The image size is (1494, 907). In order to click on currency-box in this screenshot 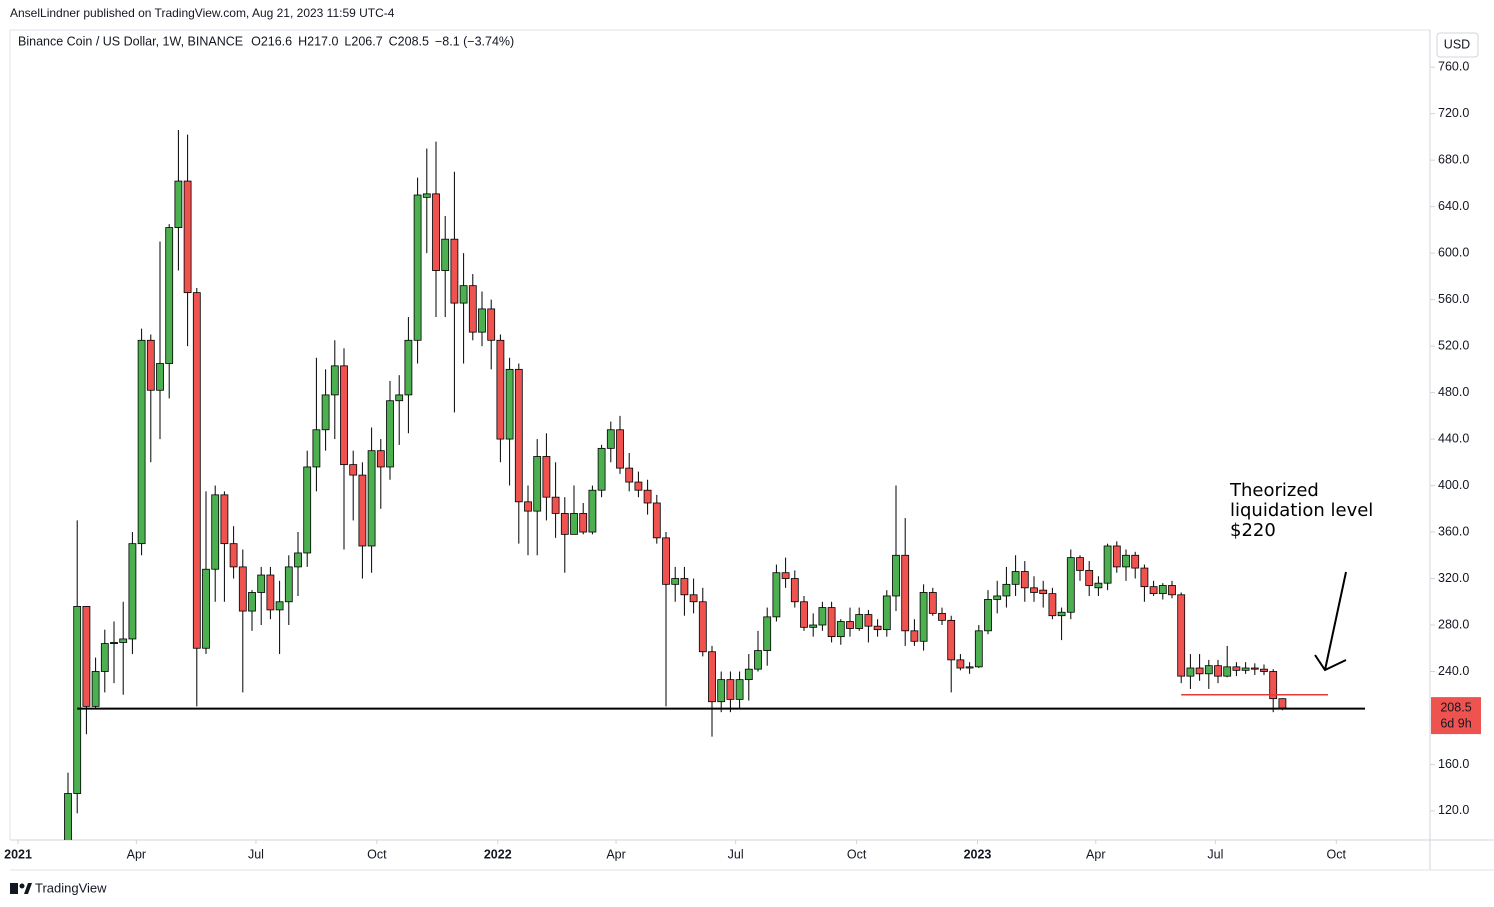, I will do `click(1457, 45)`.